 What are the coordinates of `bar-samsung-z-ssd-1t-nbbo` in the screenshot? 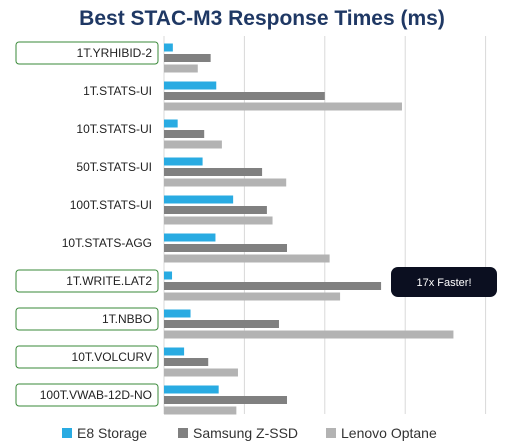 It's located at (221, 324).